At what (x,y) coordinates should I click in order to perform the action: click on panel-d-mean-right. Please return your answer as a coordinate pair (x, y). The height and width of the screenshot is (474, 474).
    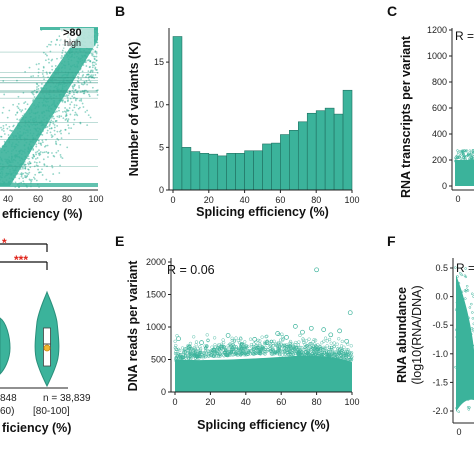
    Looking at the image, I should click on (47, 348).